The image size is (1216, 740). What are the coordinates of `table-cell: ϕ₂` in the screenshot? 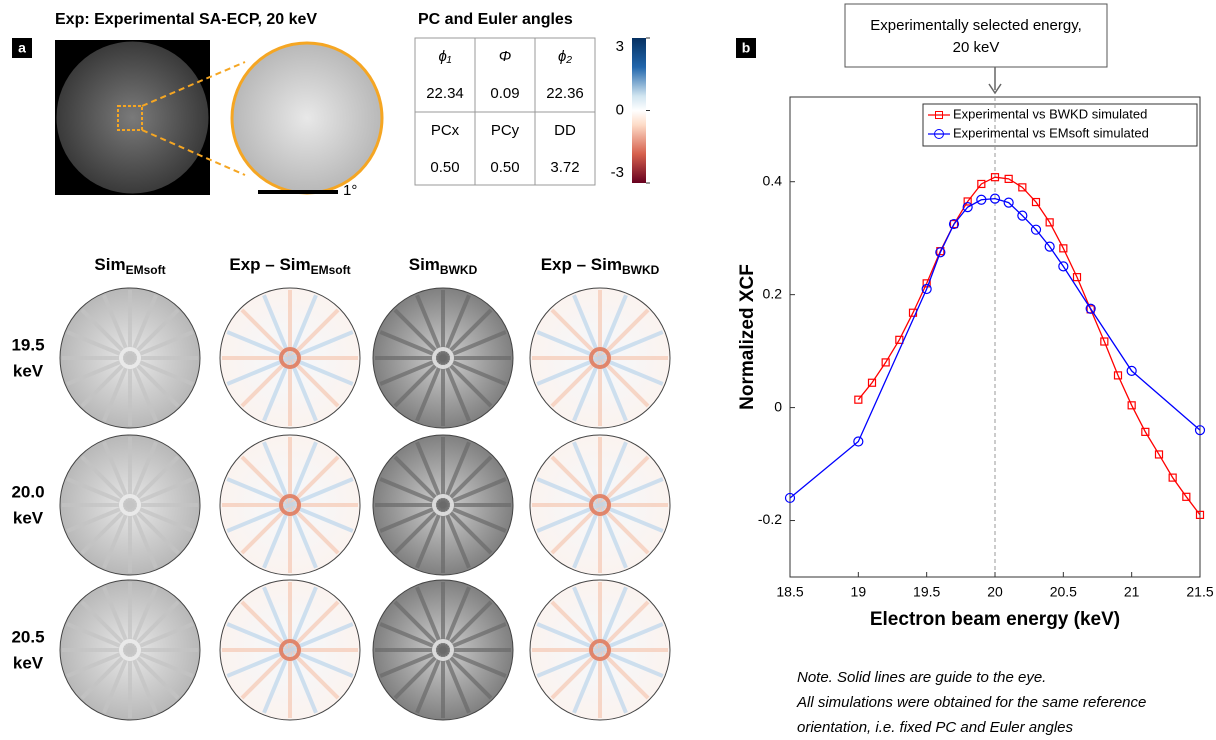 It's located at (565, 56).